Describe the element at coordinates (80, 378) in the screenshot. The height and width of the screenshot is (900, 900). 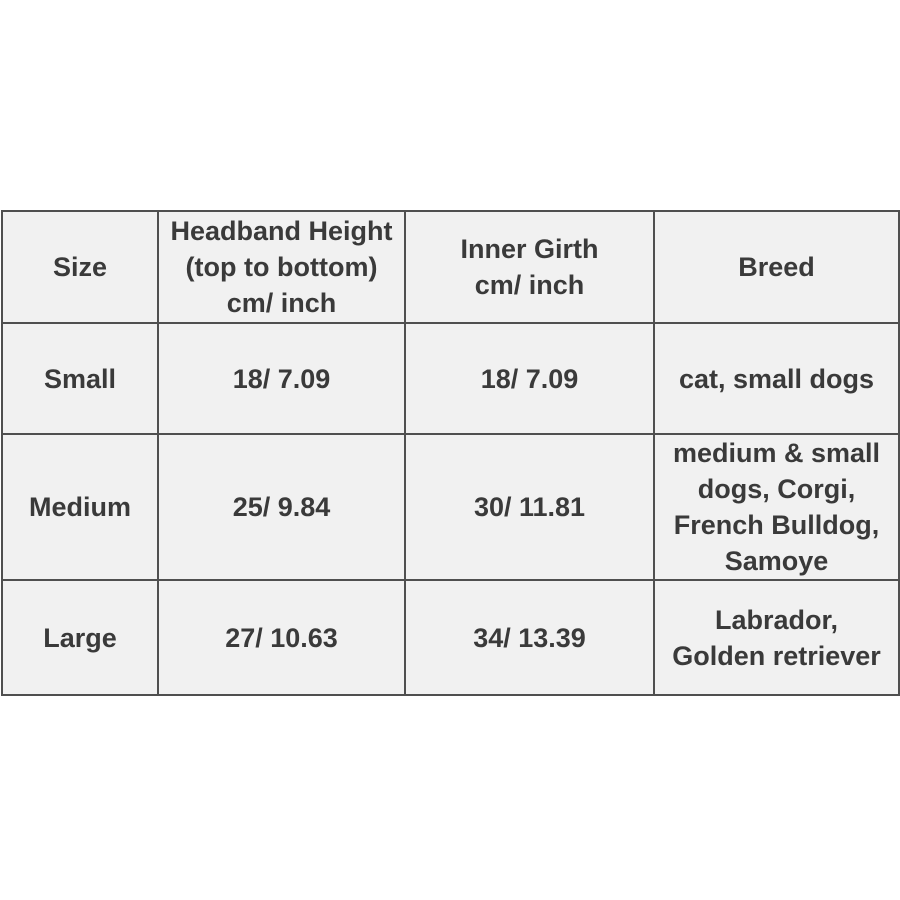
I see `cell-small-size: Small` at that location.